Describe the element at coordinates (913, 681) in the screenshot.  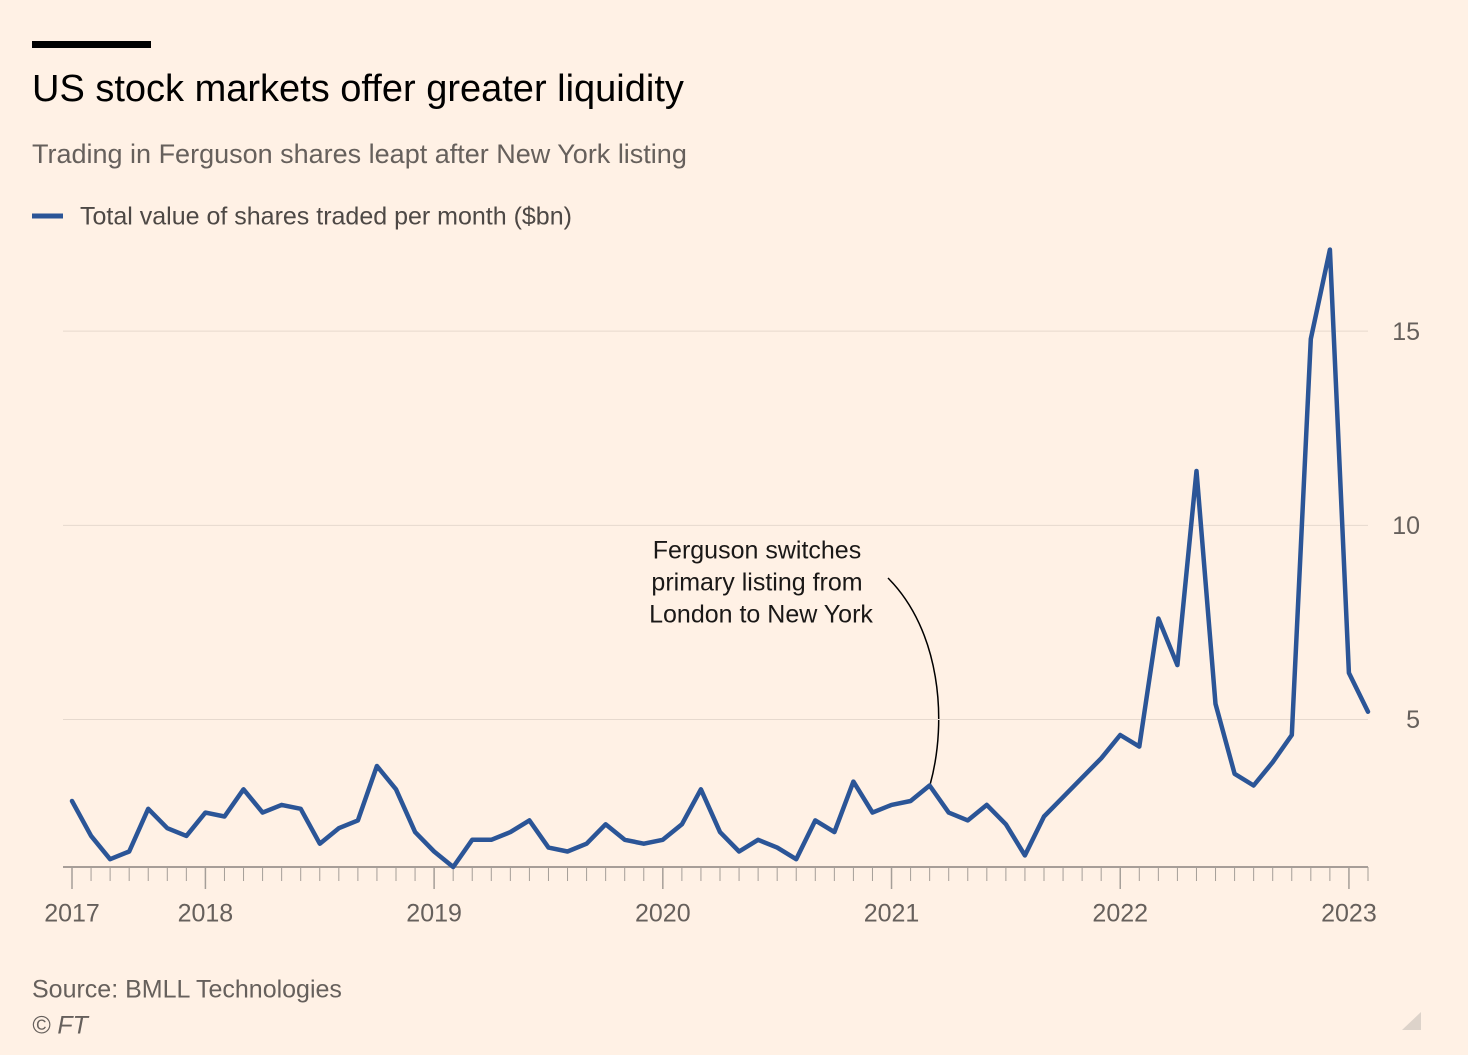
I see `annotation-arrow` at that location.